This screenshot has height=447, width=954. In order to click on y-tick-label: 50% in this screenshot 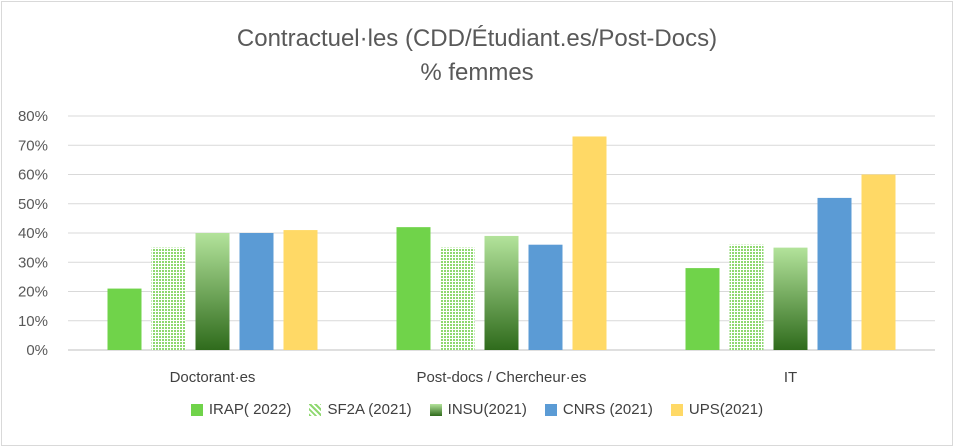, I will do `click(33, 204)`.